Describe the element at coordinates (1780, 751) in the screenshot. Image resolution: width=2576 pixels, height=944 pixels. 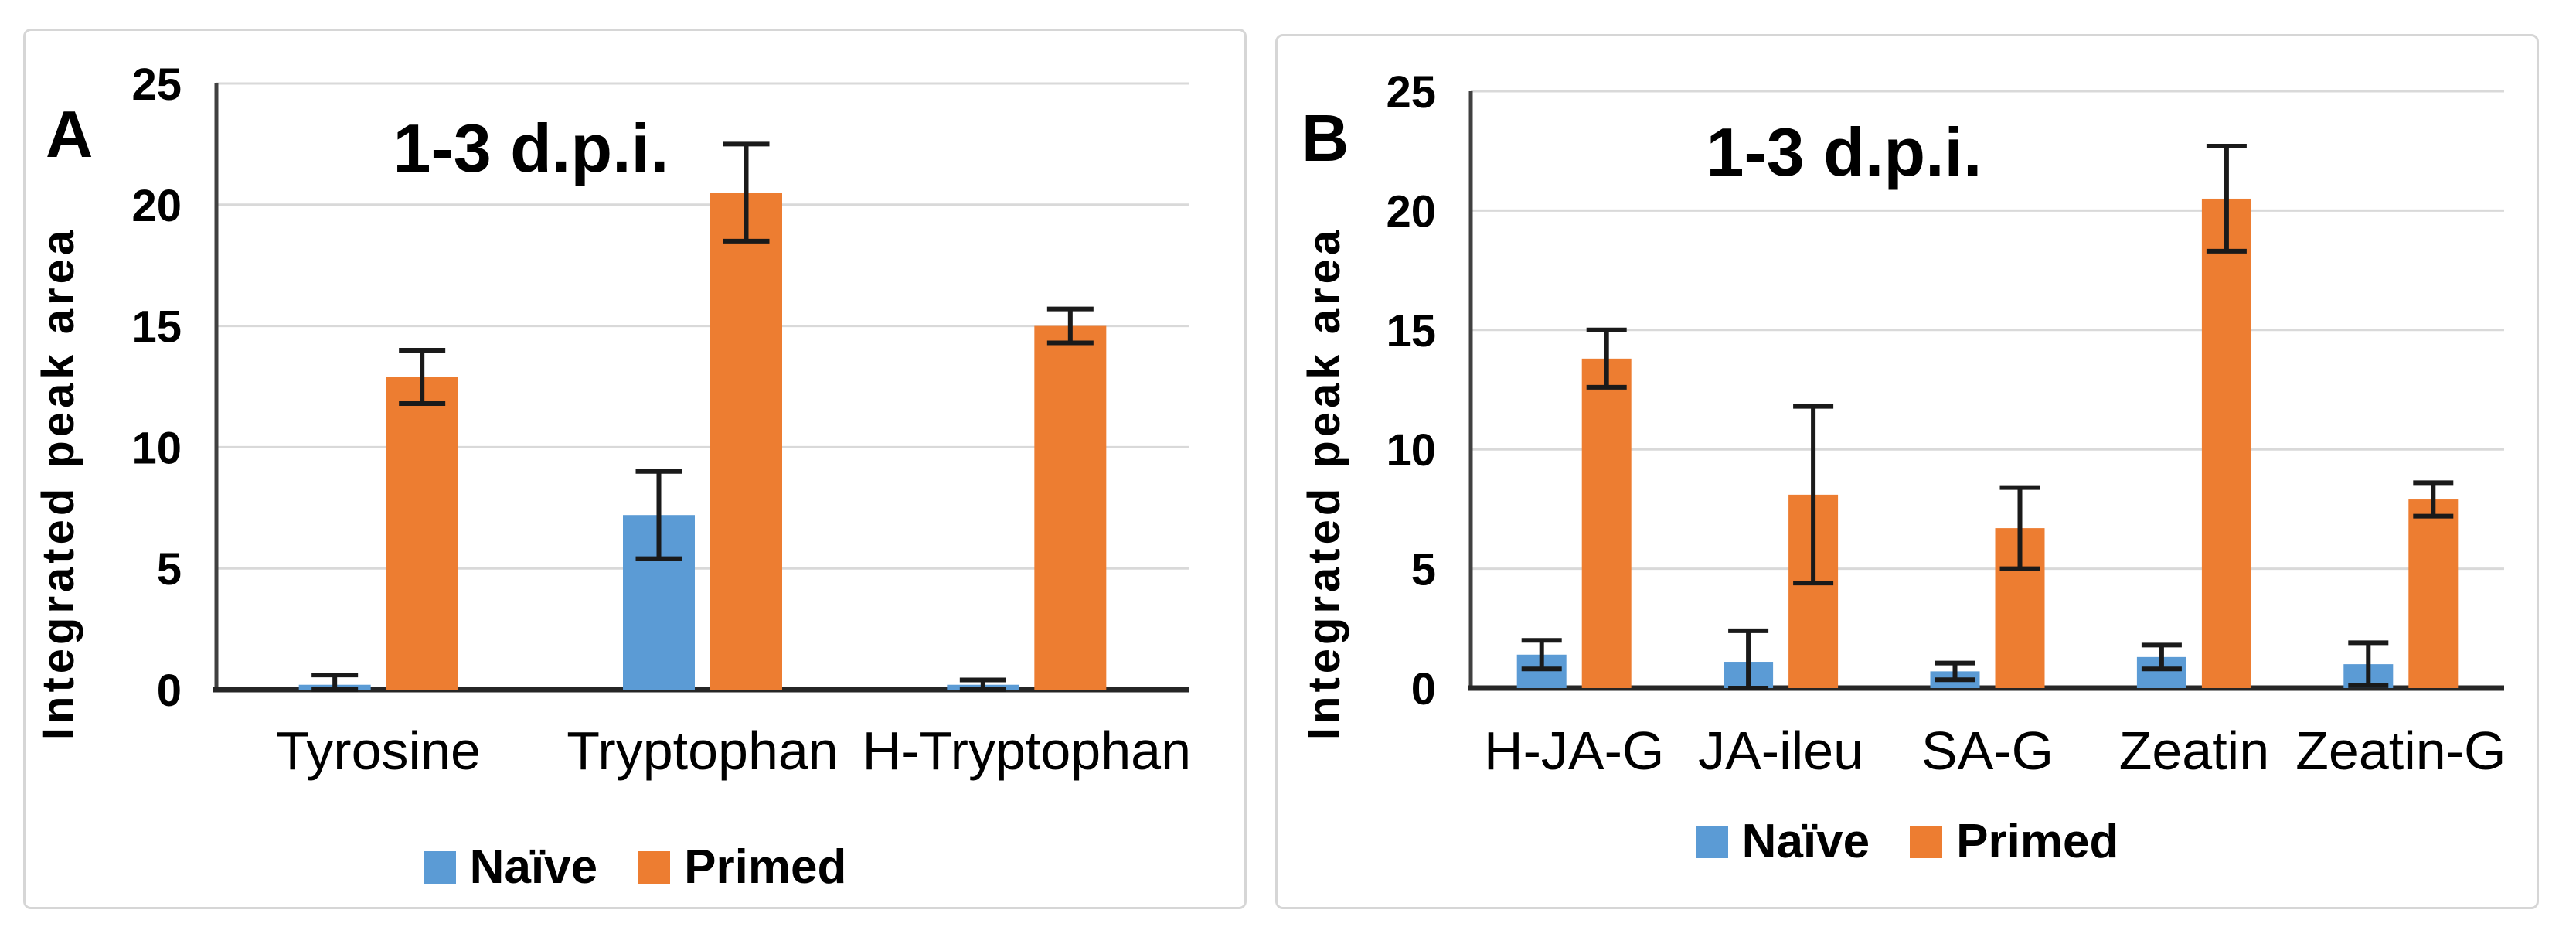
I see `category-label-ja-ileu: JA-ileu` at that location.